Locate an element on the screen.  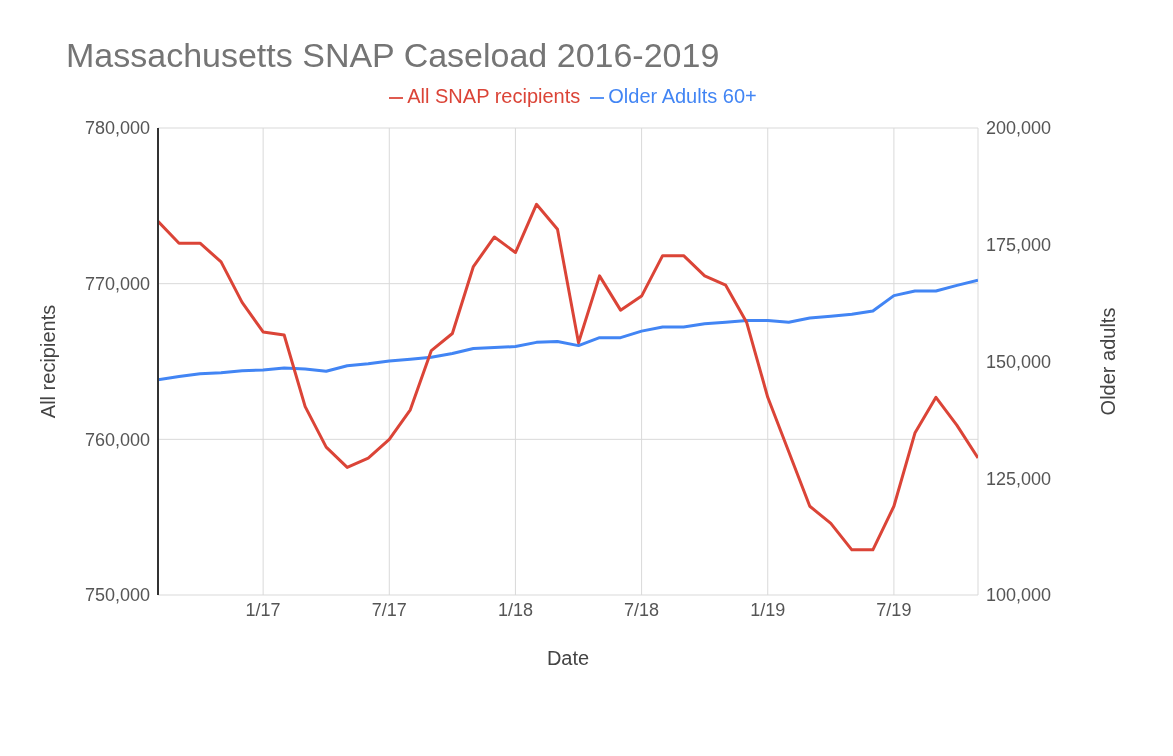
y-axis-title: All recipients is located at coordinates (48, 361).